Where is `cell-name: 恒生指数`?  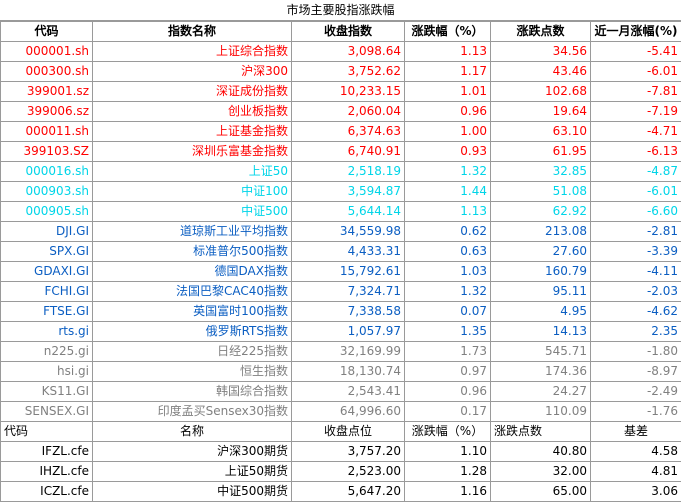 cell-name: 恒生指数 is located at coordinates (192, 372).